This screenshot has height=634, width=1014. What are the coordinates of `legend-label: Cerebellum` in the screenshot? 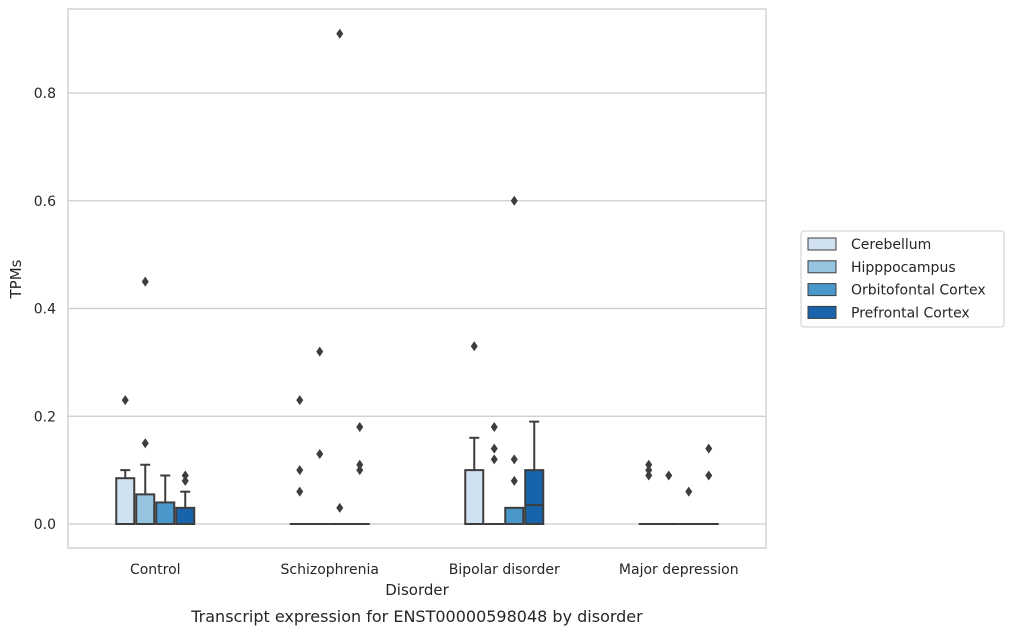 It's located at (891, 245).